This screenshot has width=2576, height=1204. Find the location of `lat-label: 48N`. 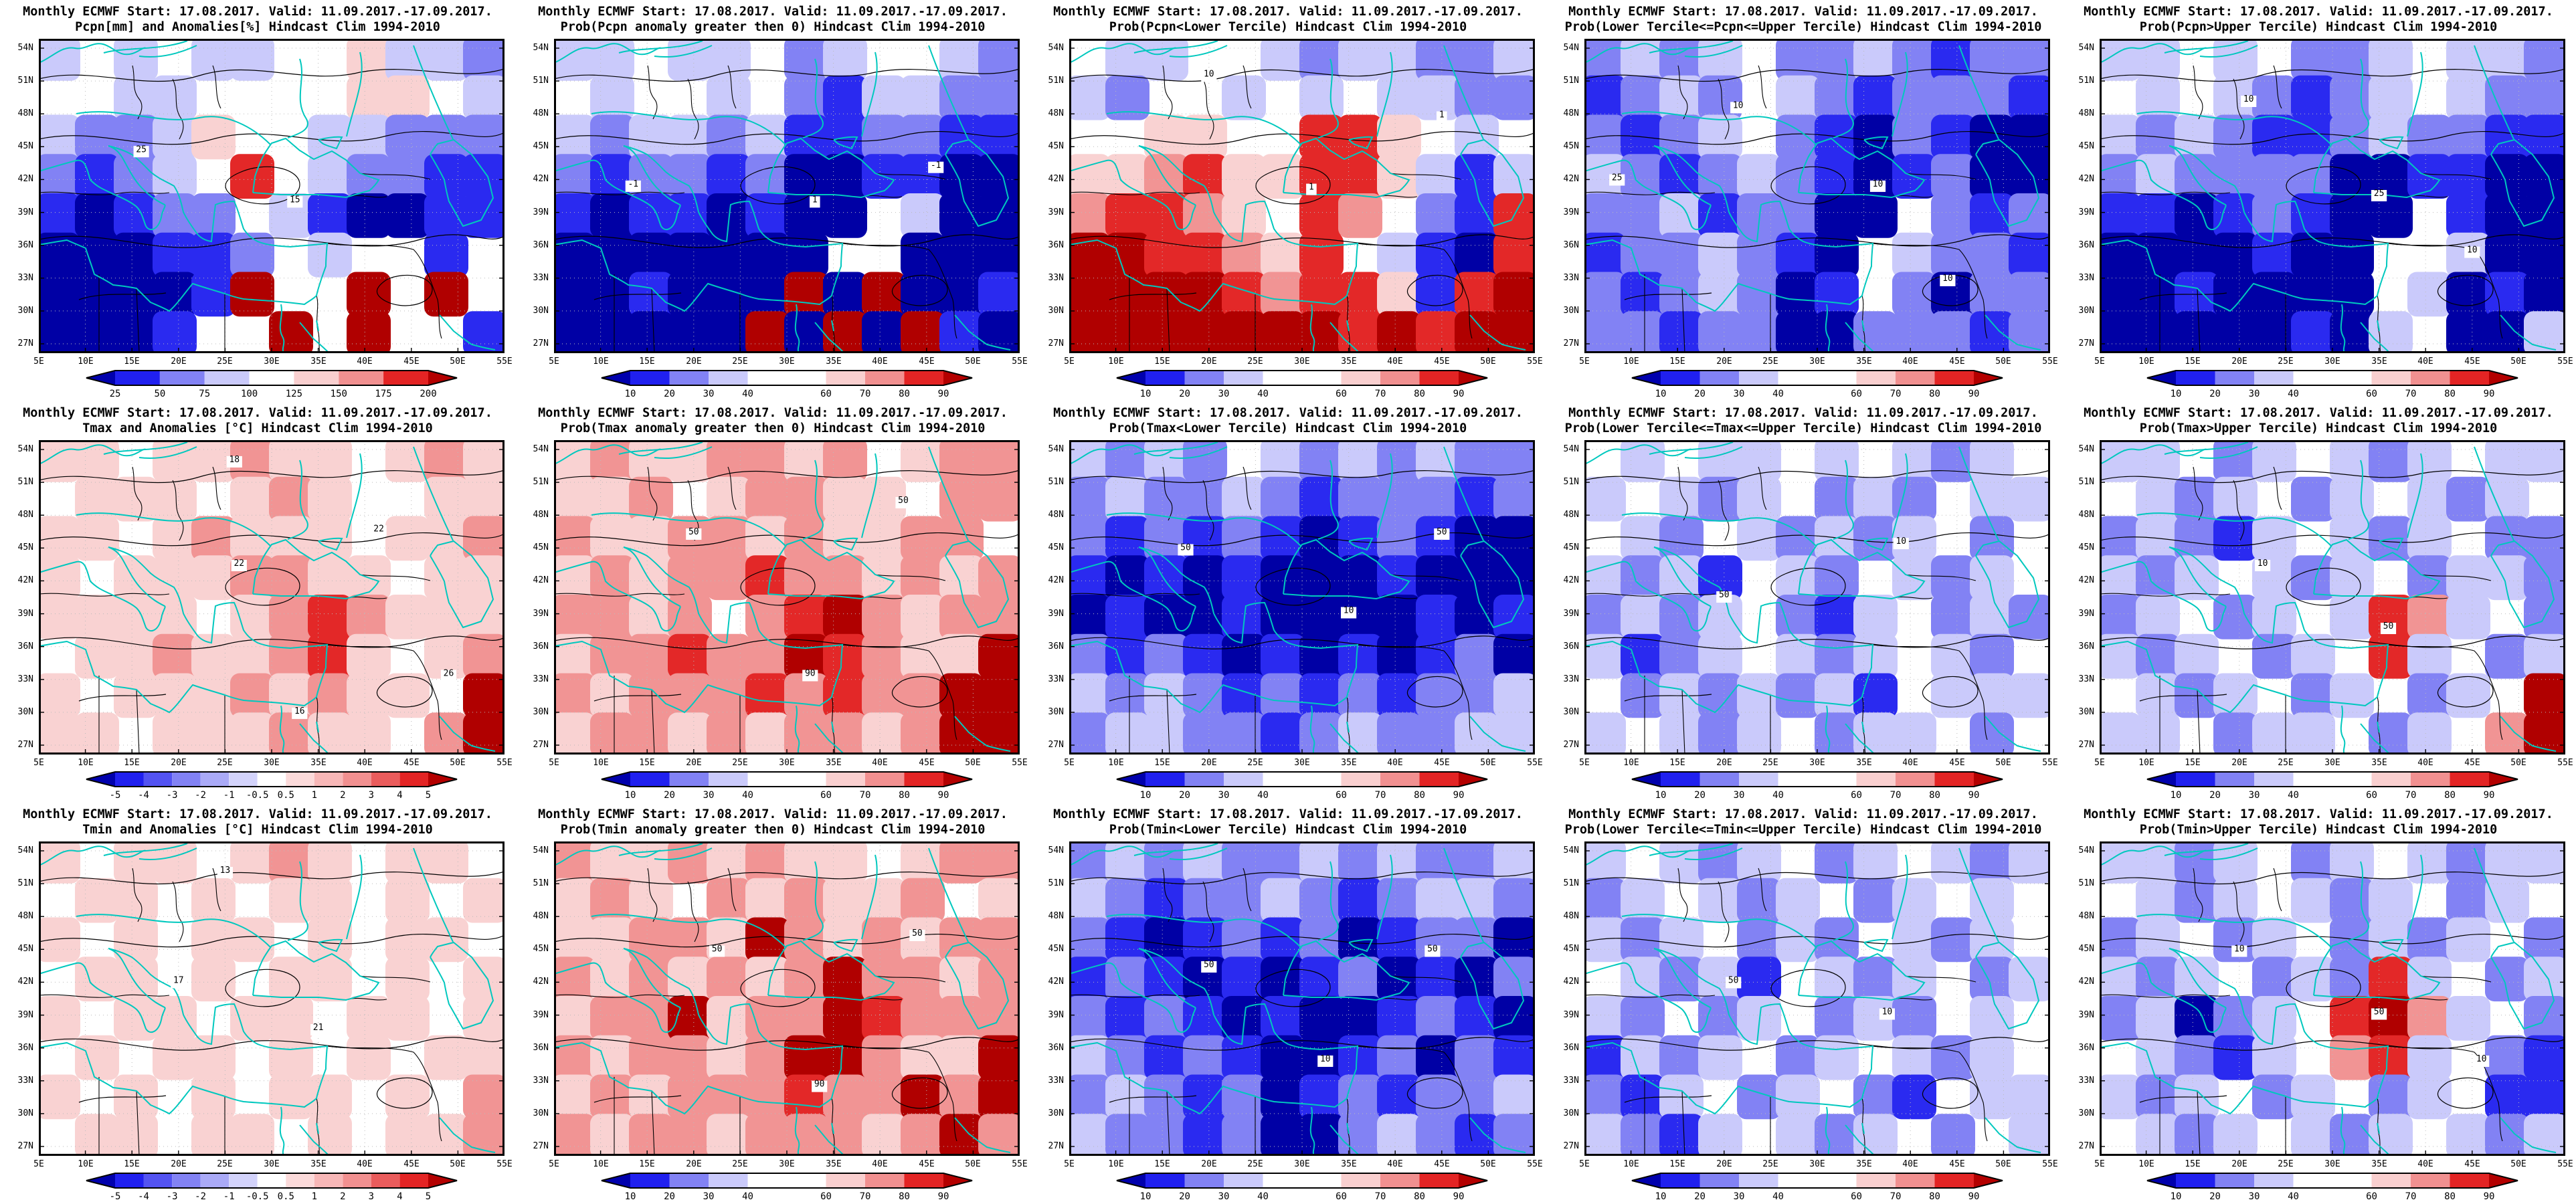

lat-label: 48N is located at coordinates (25, 515).